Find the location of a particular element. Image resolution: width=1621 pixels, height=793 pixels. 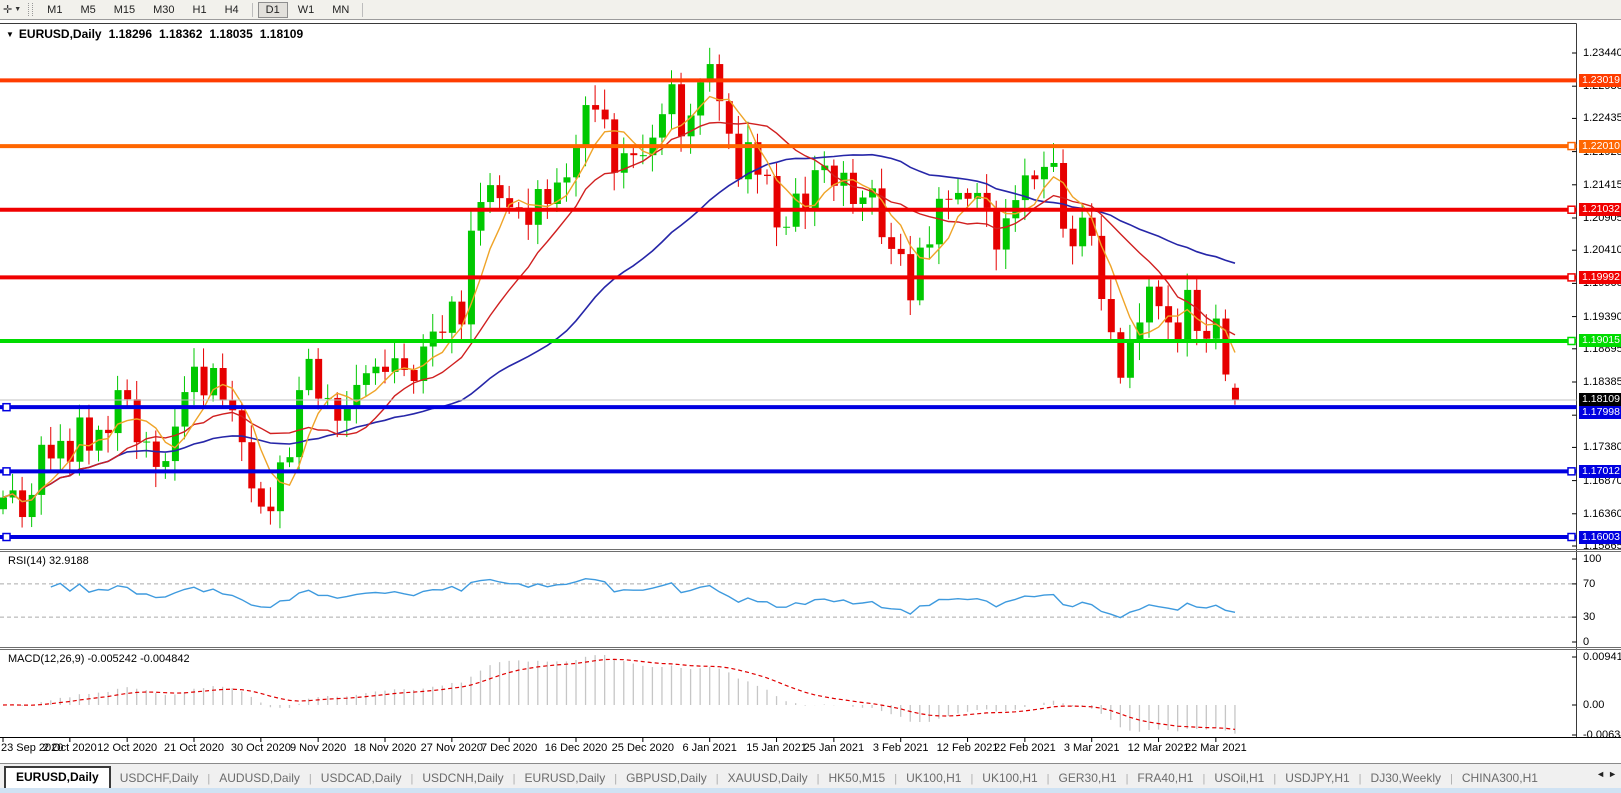

tab-scroll-left-button: ◄ is located at coordinates (1600, 774).